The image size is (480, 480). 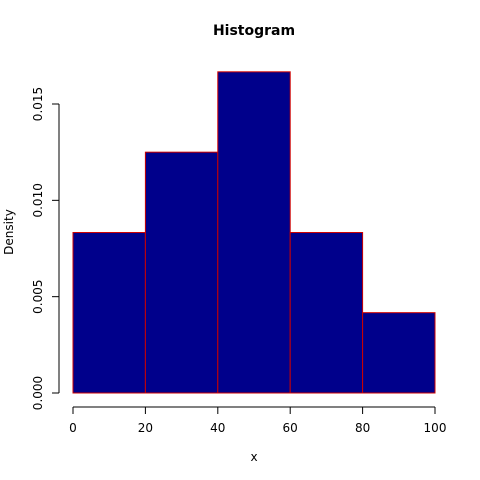 I want to click on x-tick-label: 60, so click(x=290, y=428).